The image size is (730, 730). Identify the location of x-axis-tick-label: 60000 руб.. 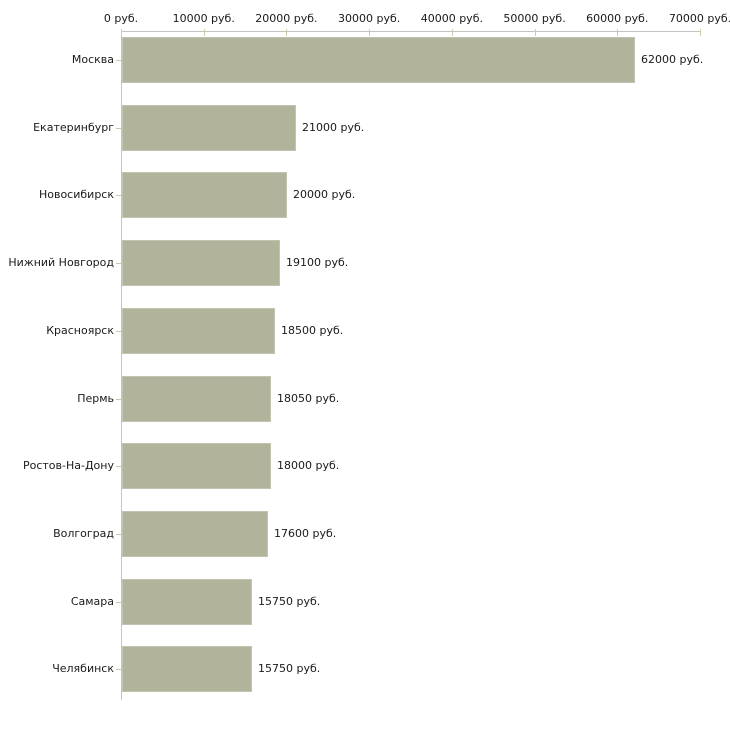
(617, 18).